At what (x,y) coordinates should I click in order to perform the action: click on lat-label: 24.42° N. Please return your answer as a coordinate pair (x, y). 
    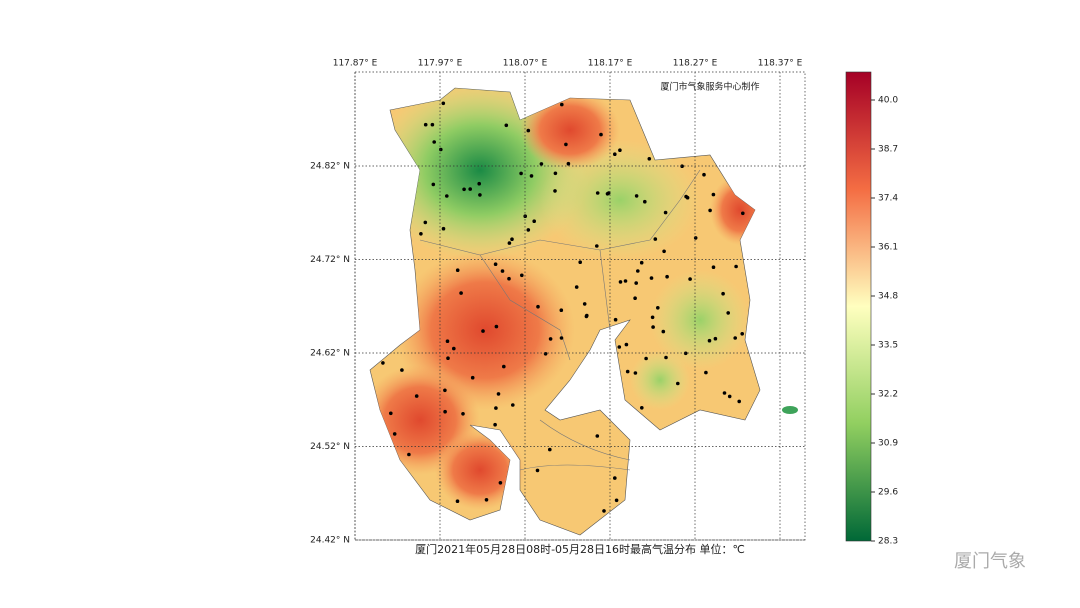
    Looking at the image, I should click on (330, 541).